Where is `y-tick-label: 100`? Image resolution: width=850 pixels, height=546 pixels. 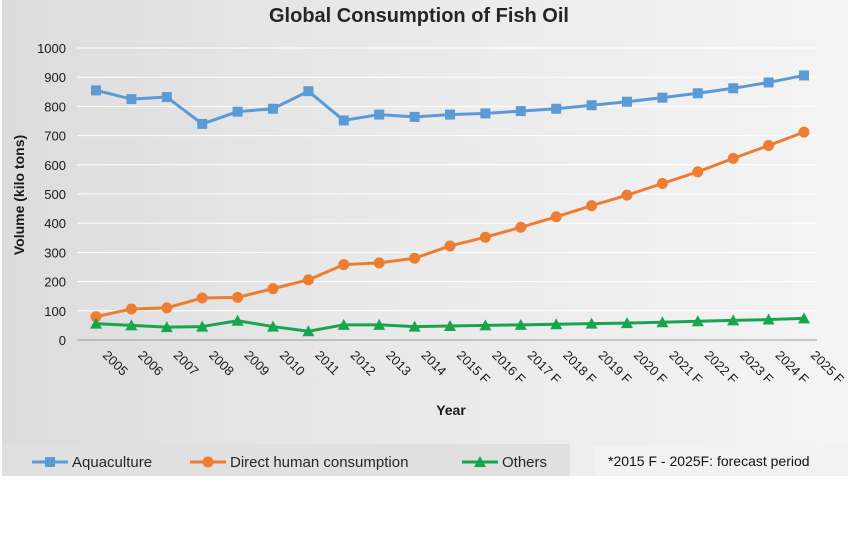
y-tick-label: 100 is located at coordinates (55, 311).